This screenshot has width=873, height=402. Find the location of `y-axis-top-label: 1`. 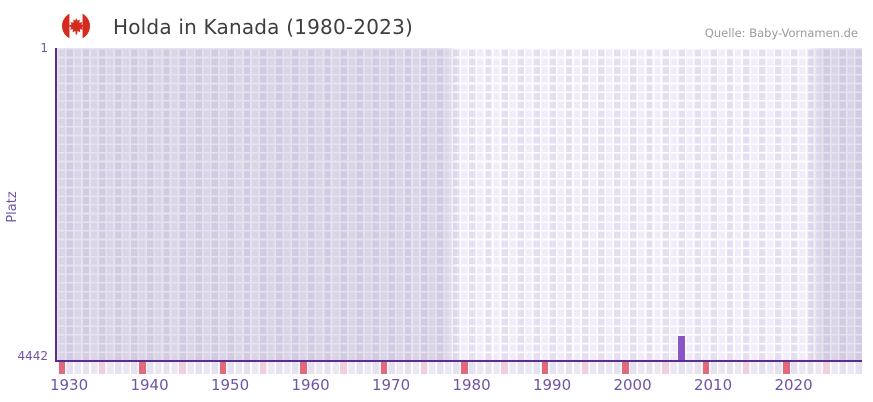

y-axis-top-label: 1 is located at coordinates (44, 48).